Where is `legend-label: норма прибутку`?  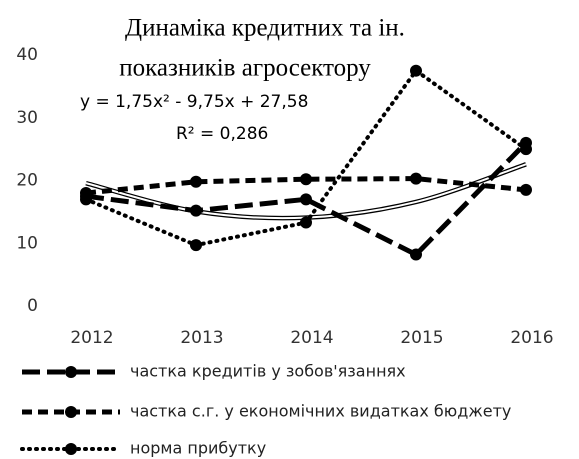 legend-label: норма прибутку is located at coordinates (198, 448).